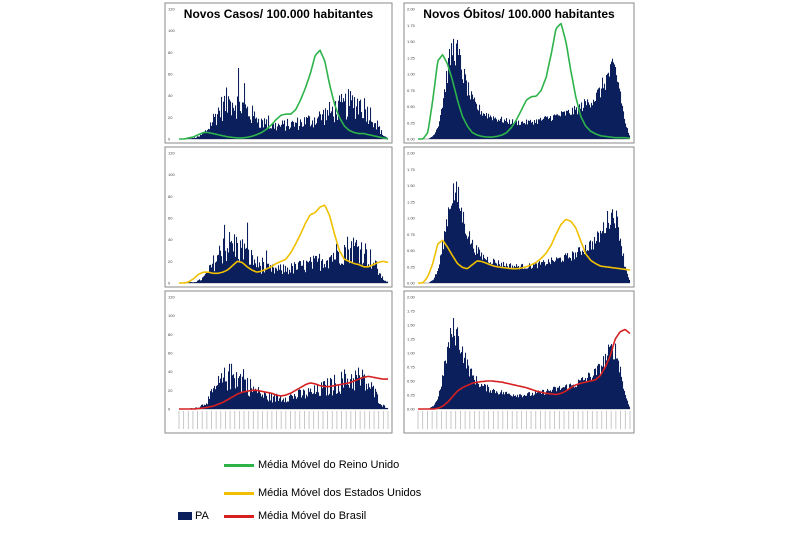 The height and width of the screenshot is (534, 800). What do you see at coordinates (239, 516) in the screenshot?
I see `legend-line-br` at bounding box center [239, 516].